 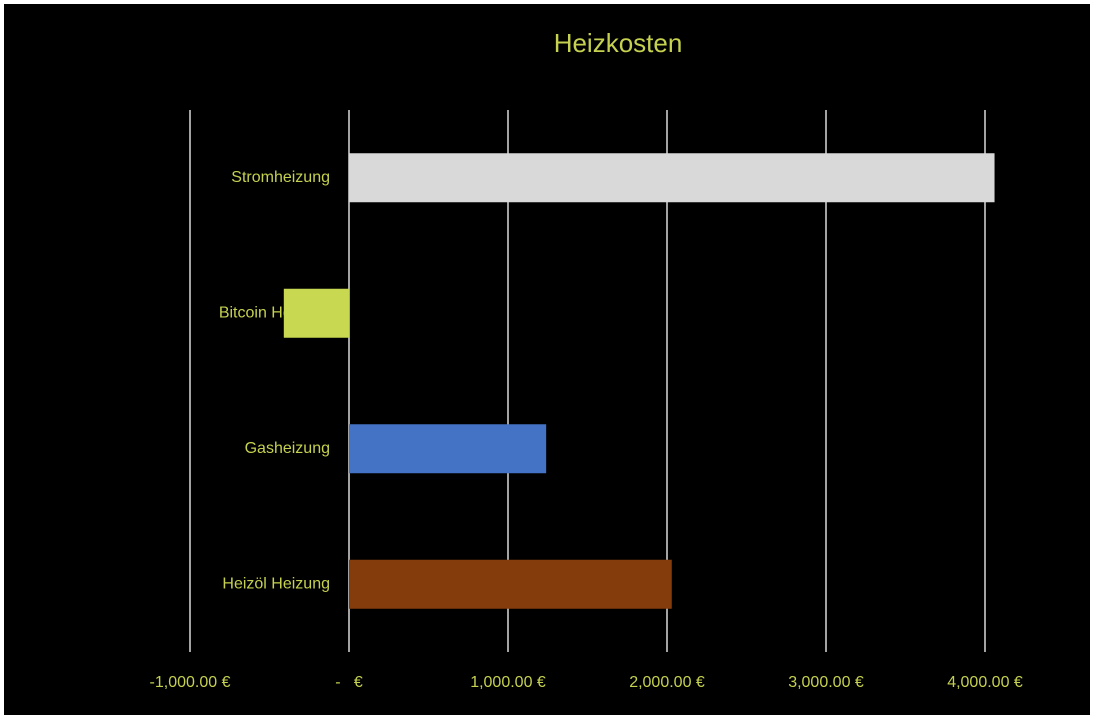 What do you see at coordinates (985, 682) in the screenshot?
I see `x-tick-label: 4,000.00 €` at bounding box center [985, 682].